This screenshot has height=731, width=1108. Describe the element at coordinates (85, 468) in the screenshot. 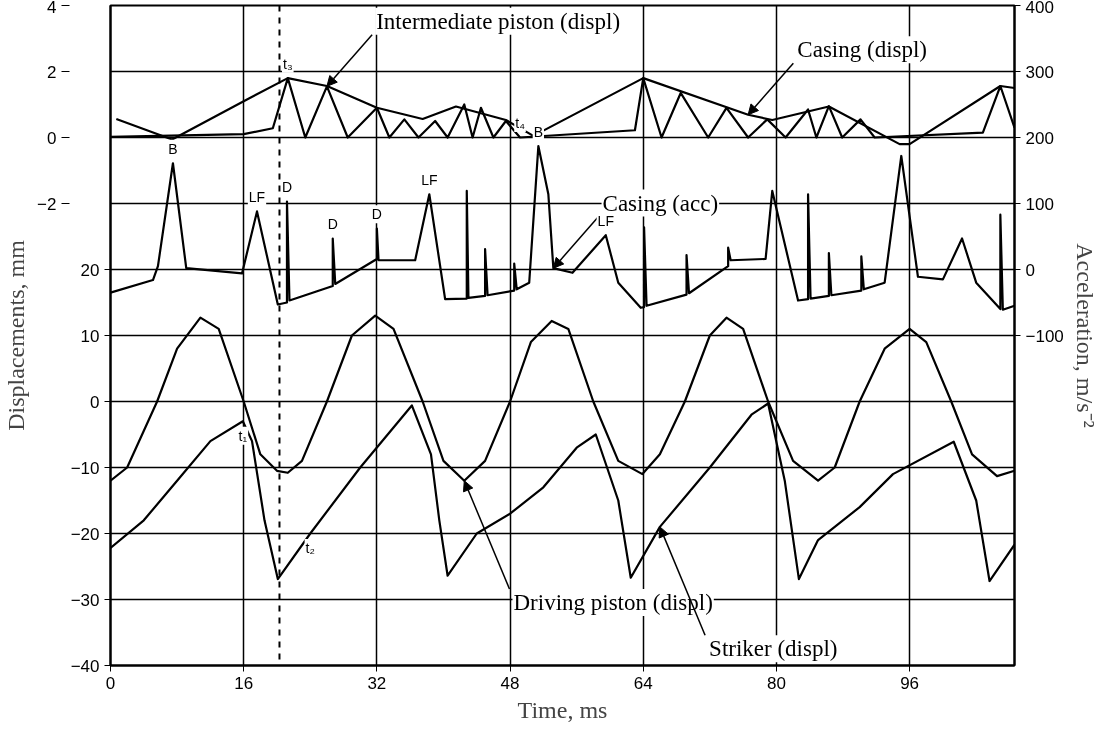

I see `y-tick-label: −10` at that location.